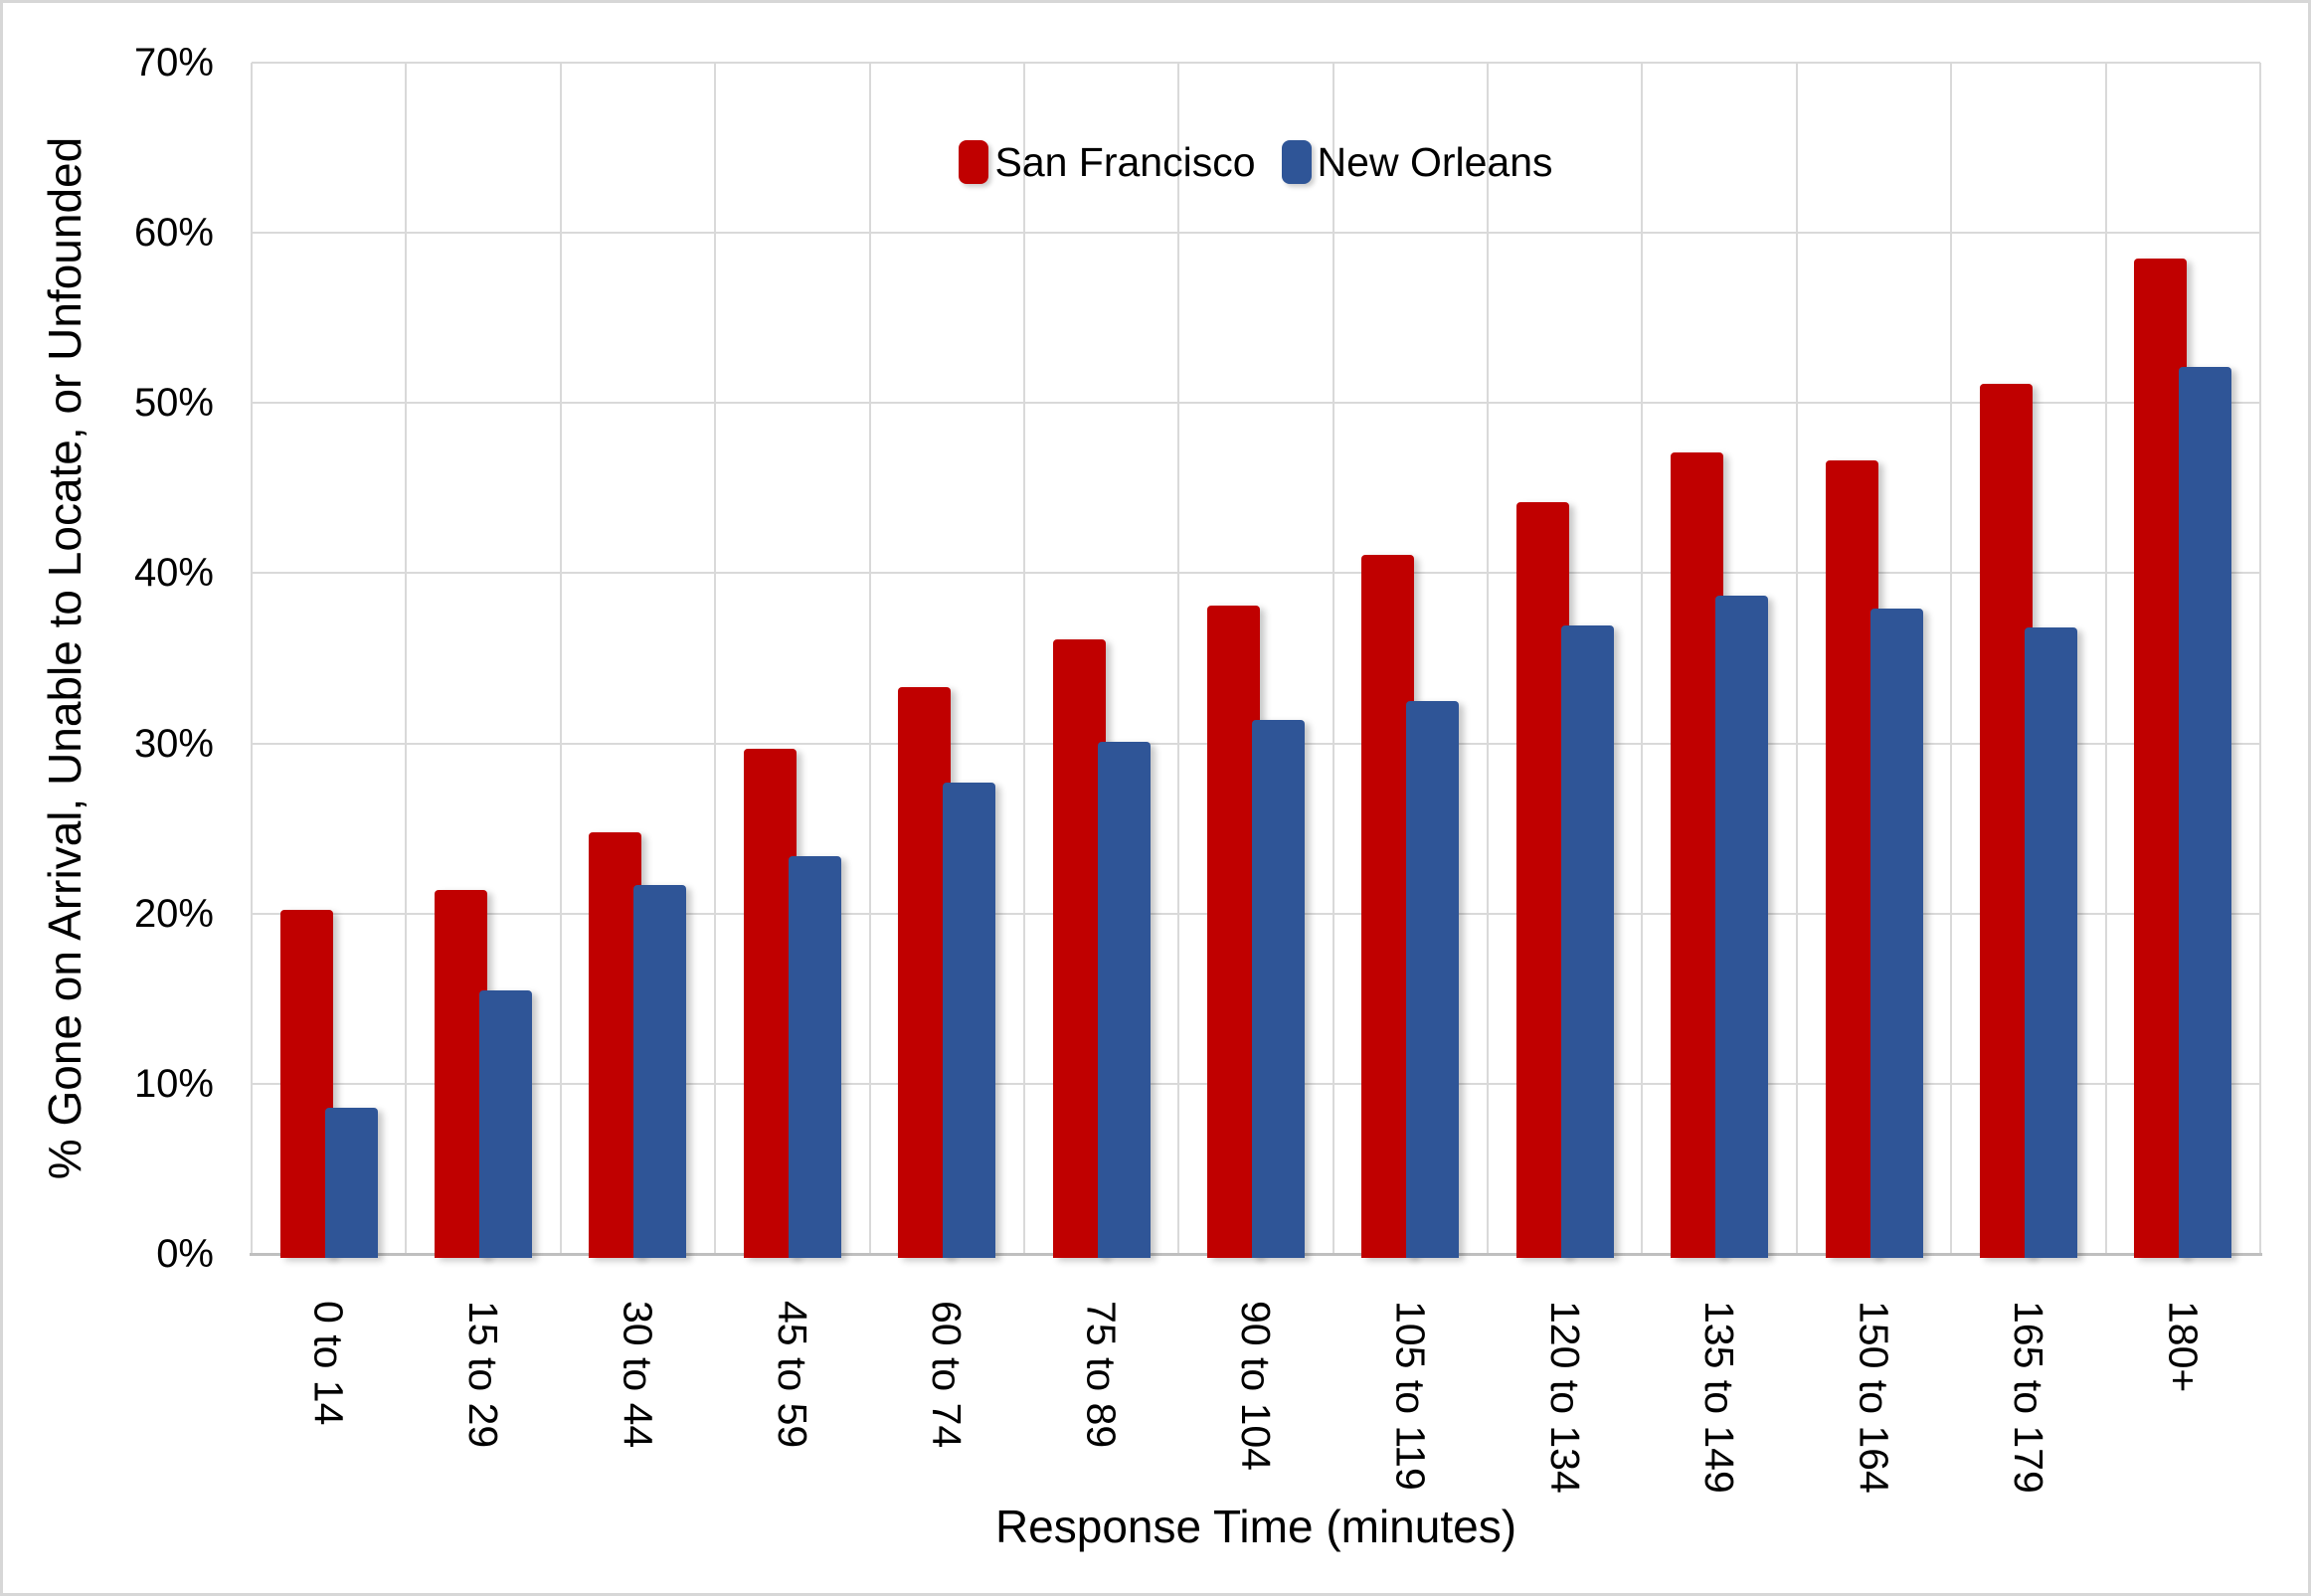 The image size is (2311, 1596). Describe the element at coordinates (1719, 1398) in the screenshot. I see `x-tick-label: 135 to 149` at that location.